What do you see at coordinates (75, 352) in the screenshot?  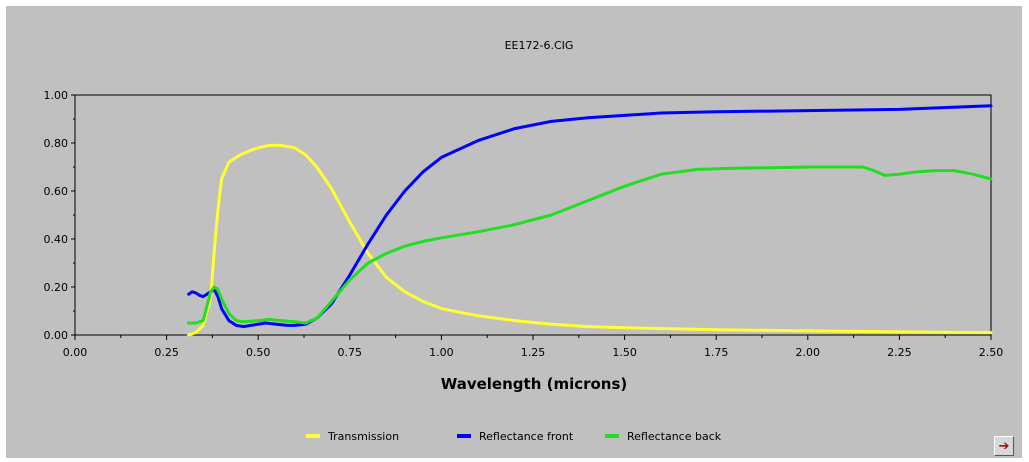 I see `x-tick-label: 0.00` at bounding box center [75, 352].